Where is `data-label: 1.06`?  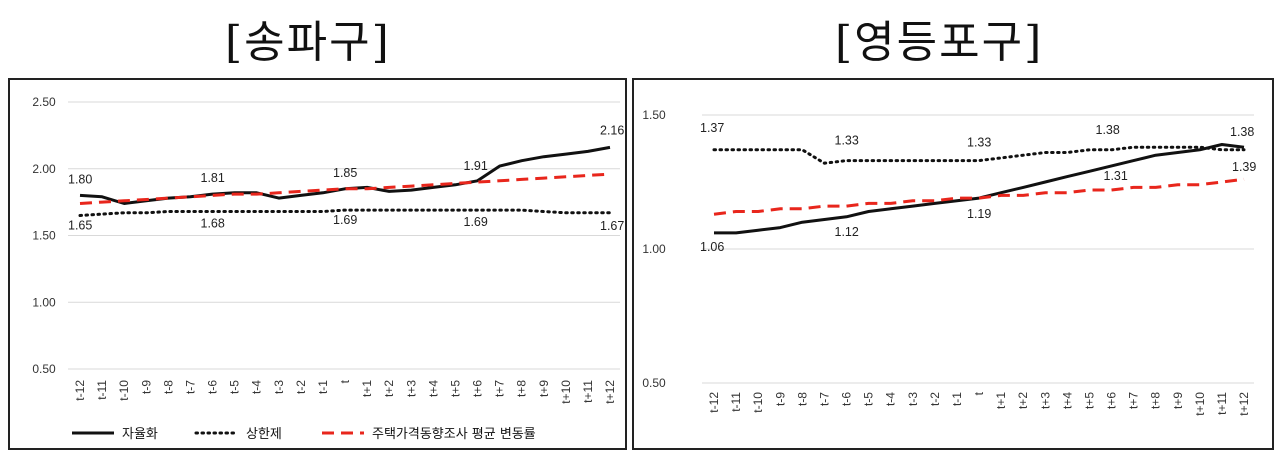 data-label: 1.06 is located at coordinates (712, 247).